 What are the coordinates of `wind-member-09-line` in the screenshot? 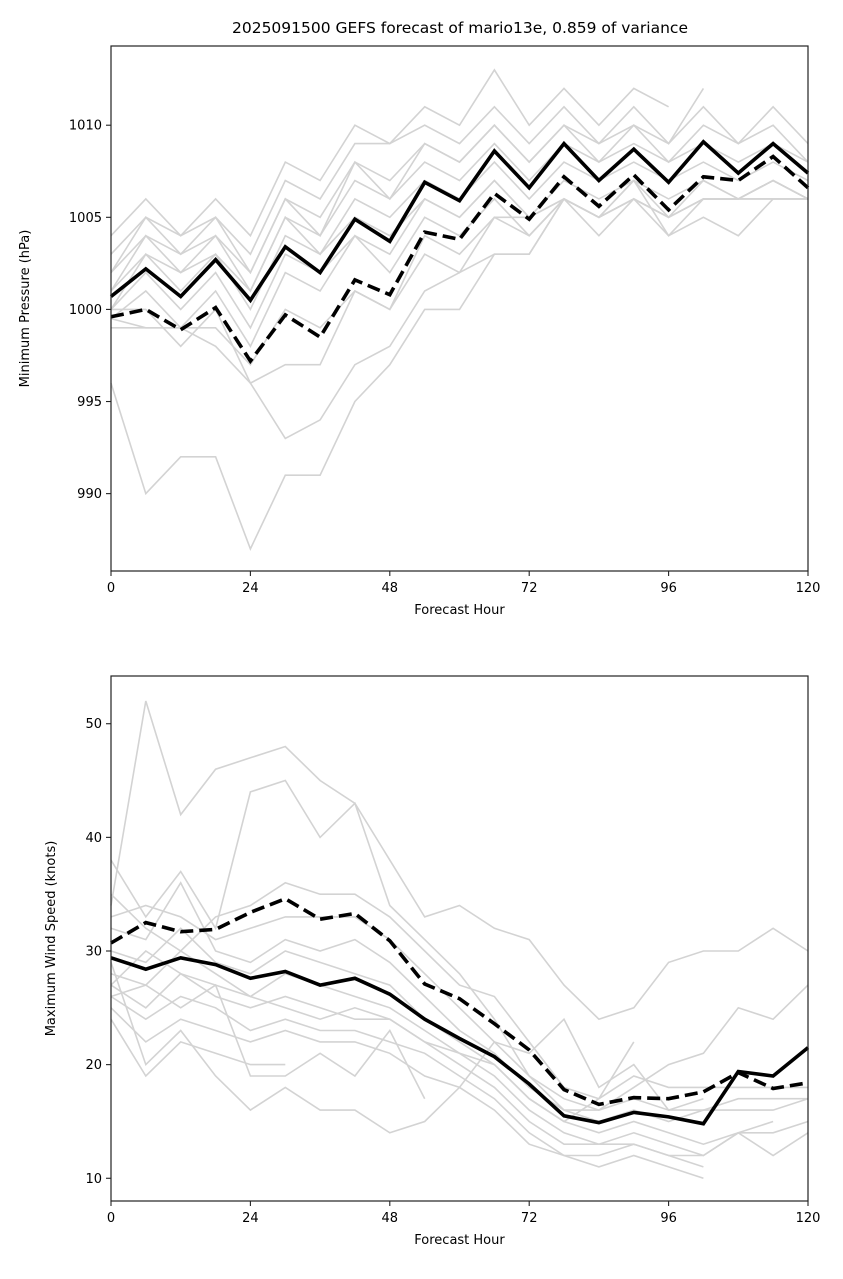 It's located at (407, 1081).